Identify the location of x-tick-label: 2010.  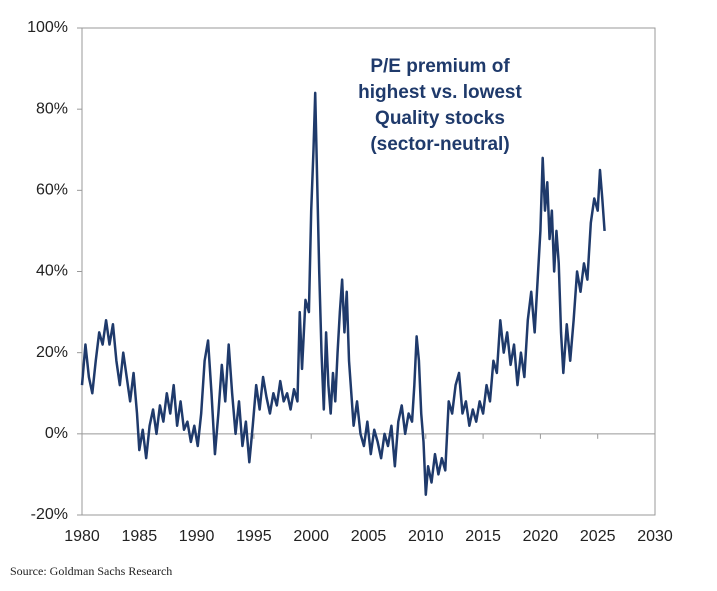
(426, 536).